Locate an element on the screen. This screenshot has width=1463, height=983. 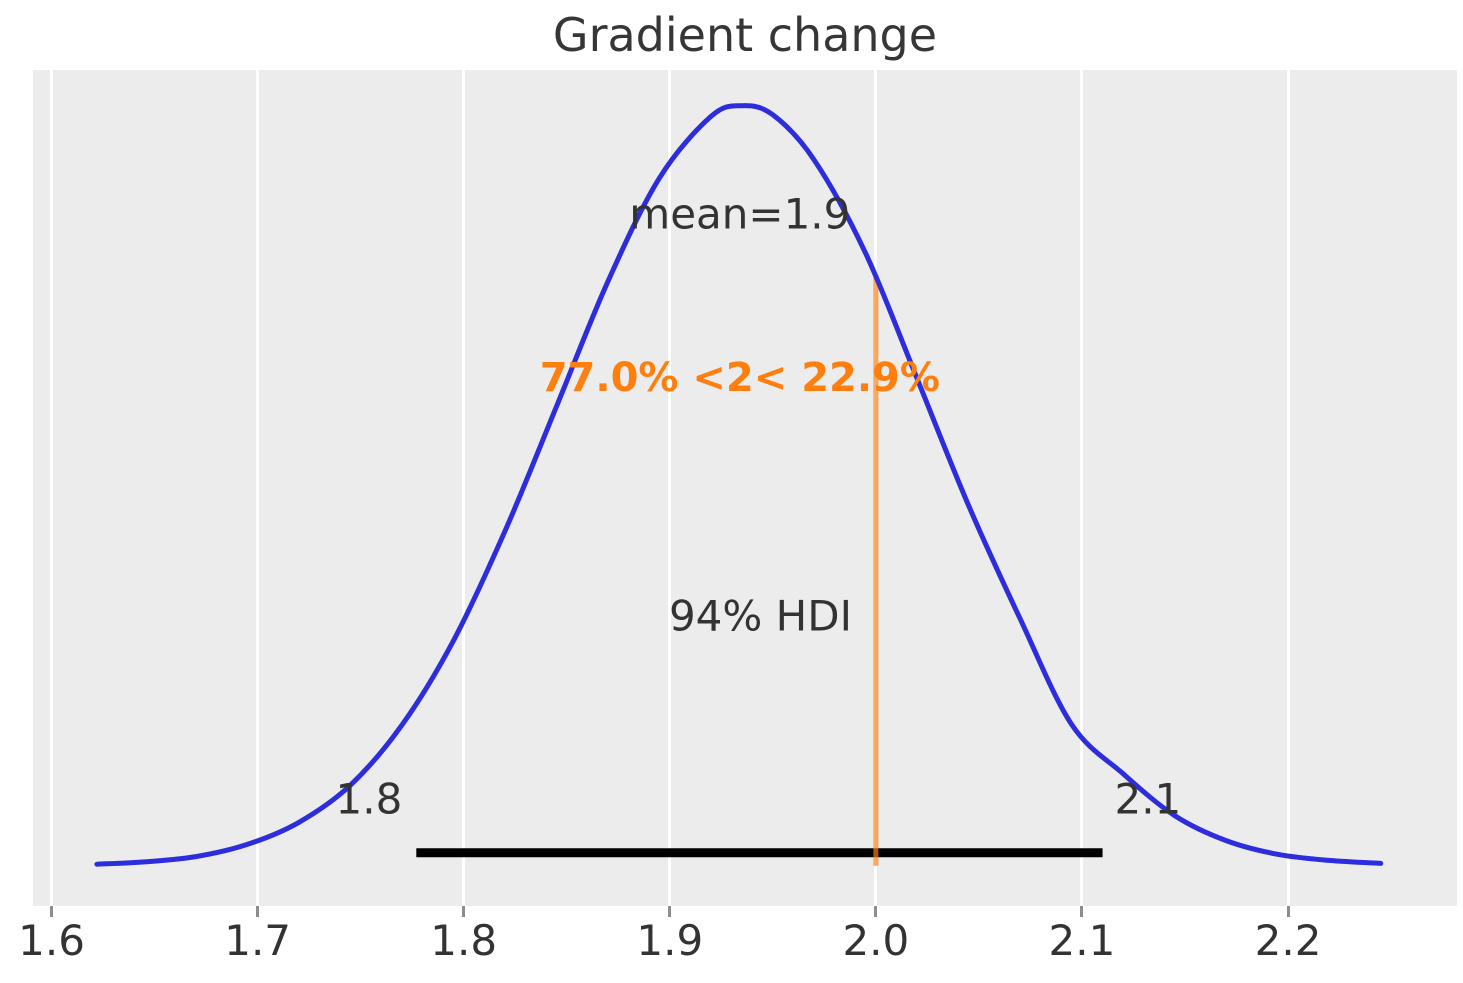
gridline-1.9 is located at coordinates (670, 488).